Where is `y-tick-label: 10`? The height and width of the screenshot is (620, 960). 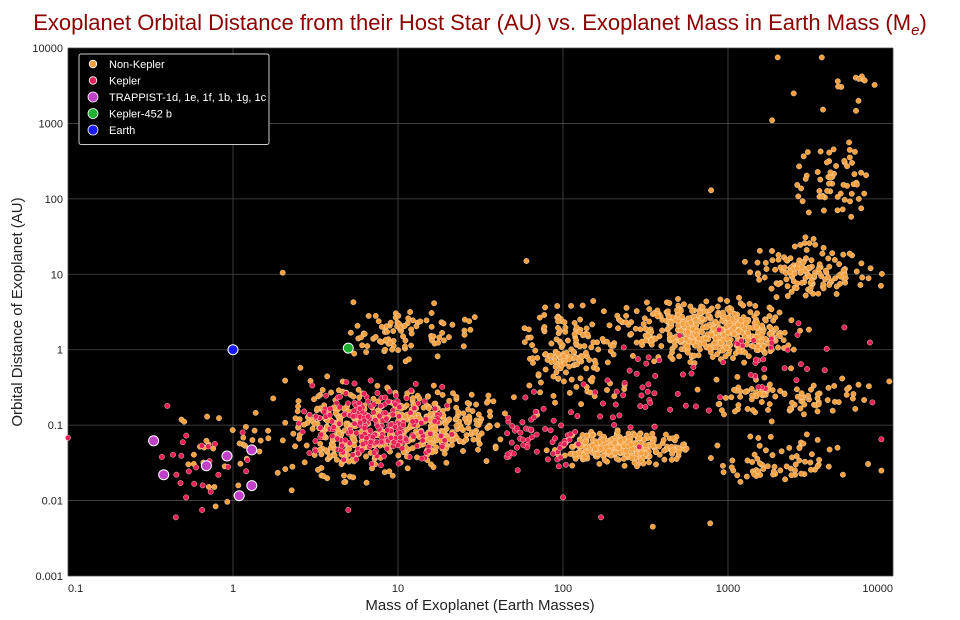 y-tick-label: 10 is located at coordinates (57, 275).